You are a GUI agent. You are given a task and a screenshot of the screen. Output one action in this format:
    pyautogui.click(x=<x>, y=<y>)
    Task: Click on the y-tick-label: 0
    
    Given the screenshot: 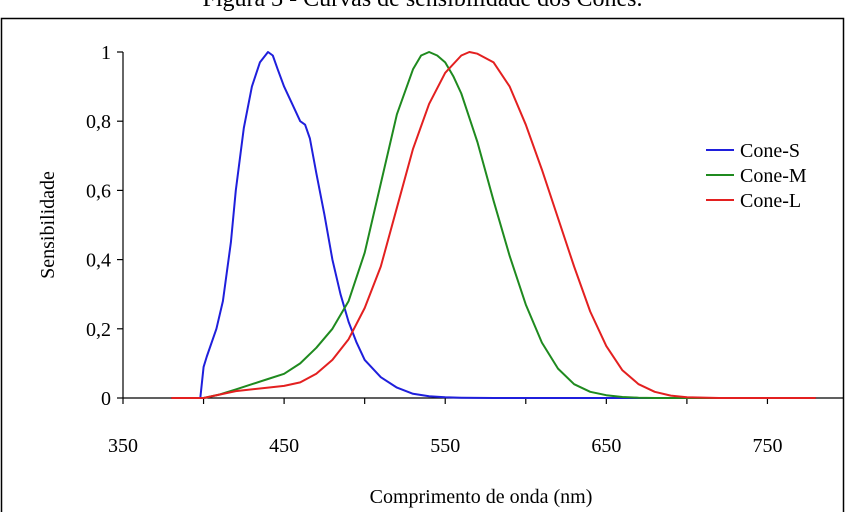 What is the action you would take?
    pyautogui.click(x=106, y=399)
    